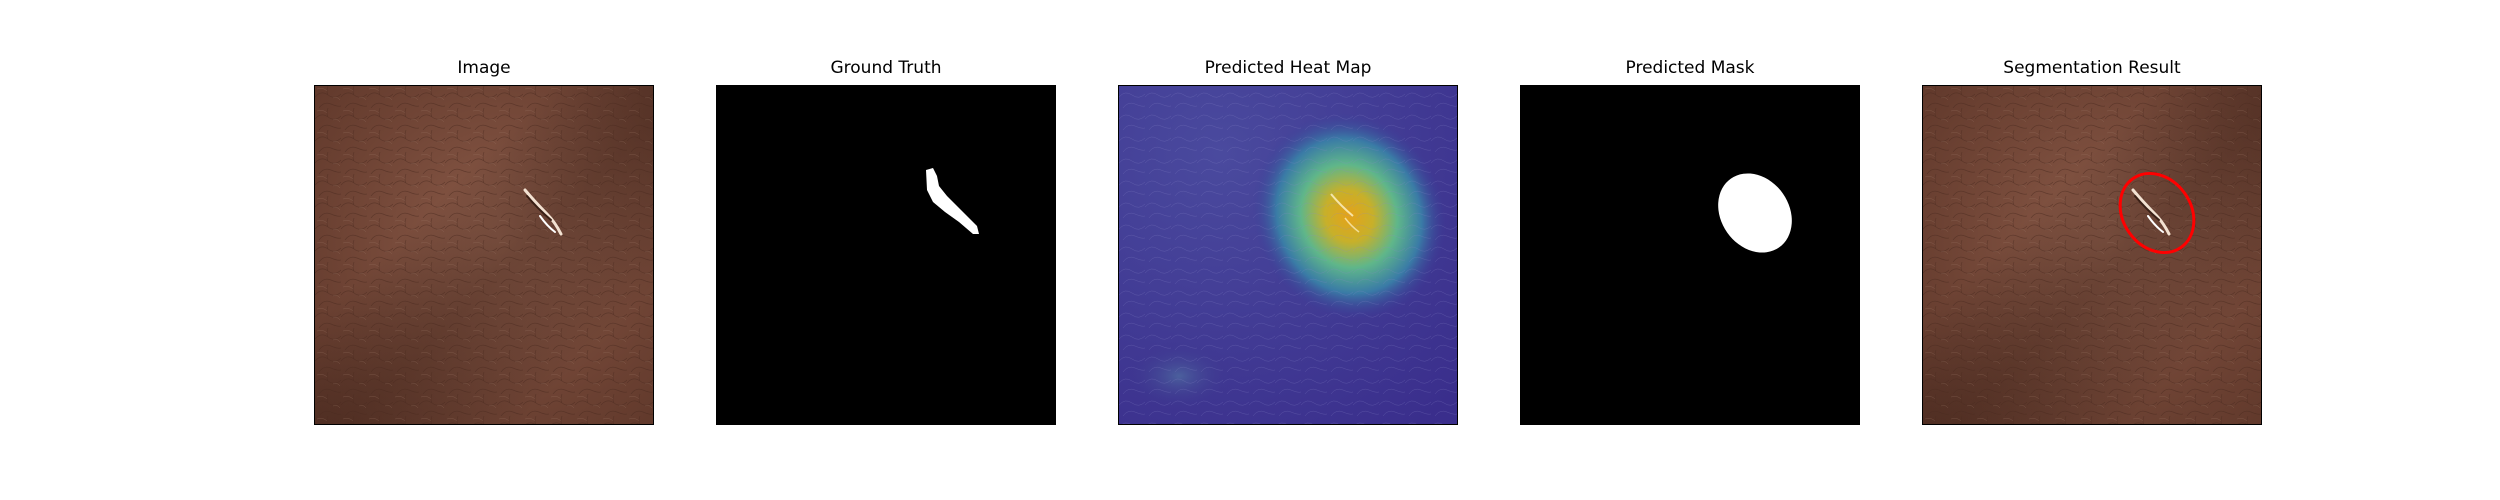 The image size is (2500, 500). What do you see at coordinates (2092, 255) in the screenshot?
I see `segmentation-overlay` at bounding box center [2092, 255].